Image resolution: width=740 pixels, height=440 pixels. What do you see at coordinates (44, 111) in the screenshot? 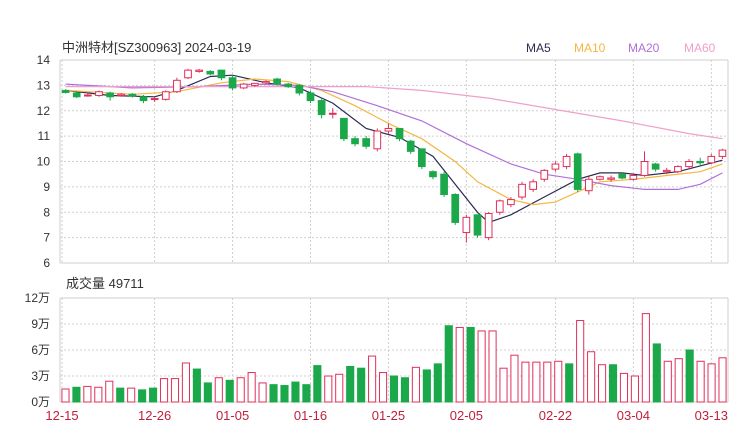
I see `kline-y-tick: 12` at bounding box center [44, 111].